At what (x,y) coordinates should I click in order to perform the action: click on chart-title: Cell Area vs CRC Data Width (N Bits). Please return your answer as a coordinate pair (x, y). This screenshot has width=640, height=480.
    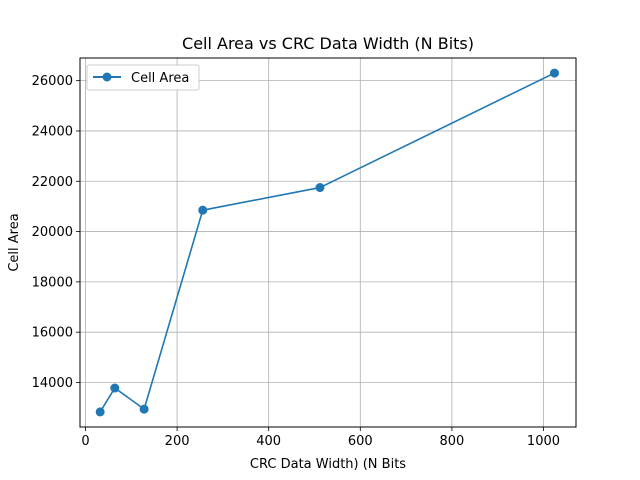
    Looking at the image, I should click on (328, 43).